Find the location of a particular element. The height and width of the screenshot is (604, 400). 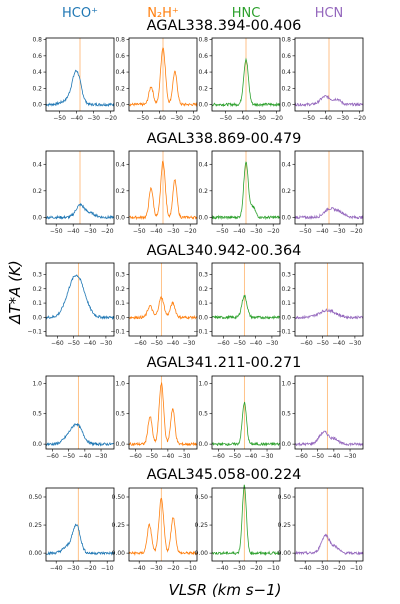

panel-row-title: AGAL345.058-00.224 is located at coordinates (224, 475).